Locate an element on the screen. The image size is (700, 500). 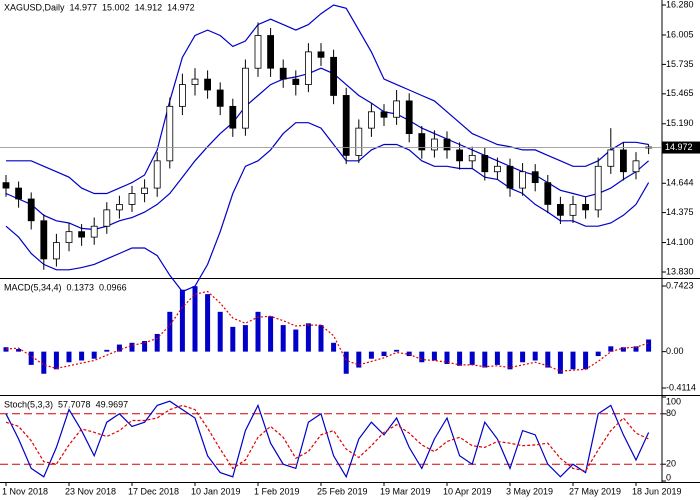
x-tick-label: 23 Nov 2018 is located at coordinates (90, 491).